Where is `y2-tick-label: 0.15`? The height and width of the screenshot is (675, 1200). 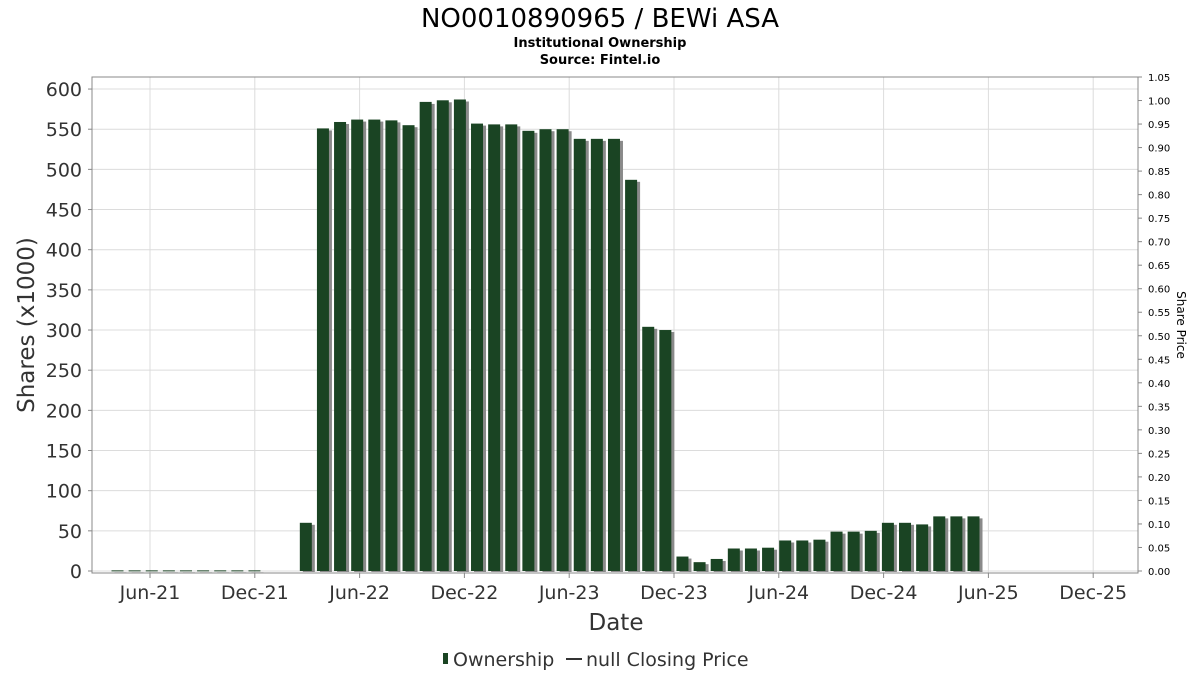
y2-tick-label: 0.15 is located at coordinates (1159, 501).